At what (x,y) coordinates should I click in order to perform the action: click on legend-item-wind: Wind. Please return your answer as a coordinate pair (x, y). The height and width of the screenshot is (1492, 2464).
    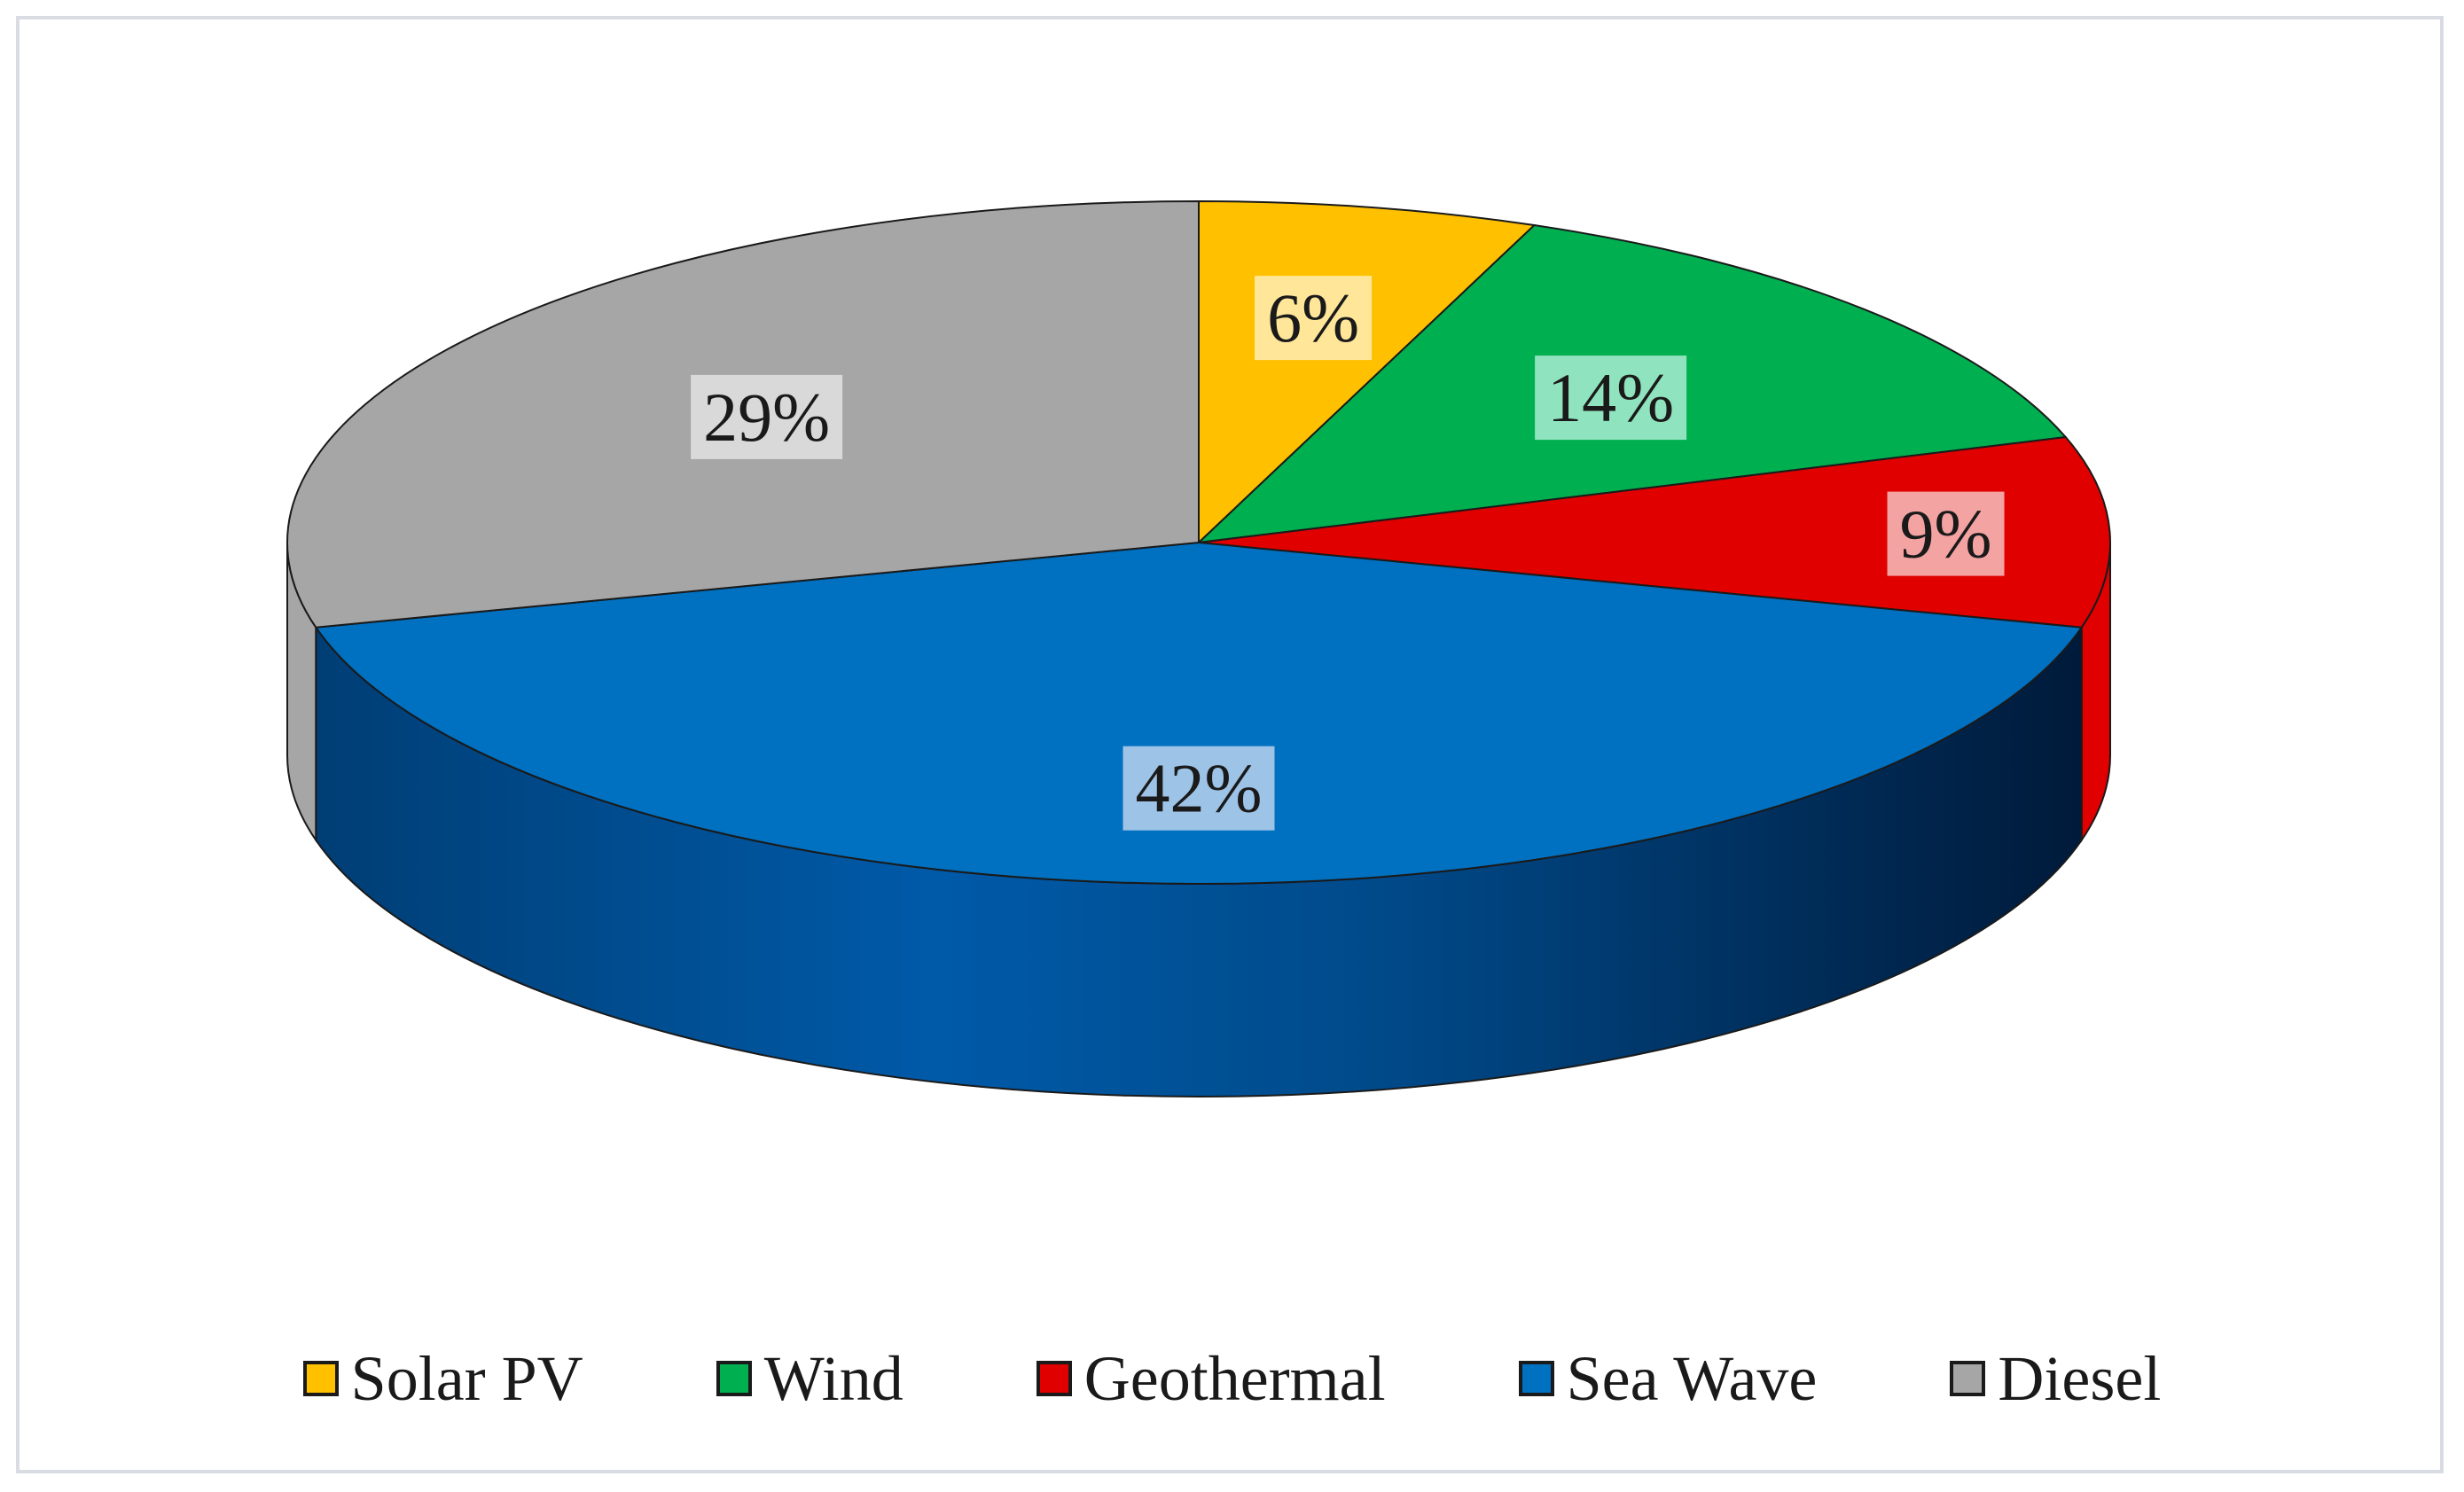
    Looking at the image, I should click on (810, 1379).